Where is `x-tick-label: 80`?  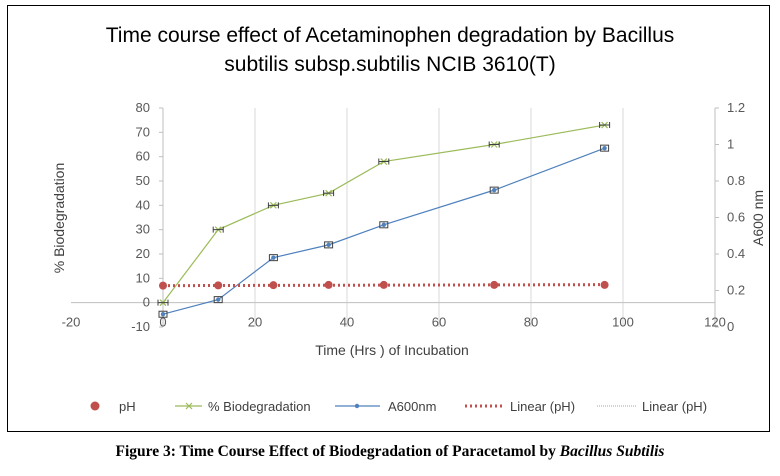
x-tick-label: 80 is located at coordinates (531, 322).